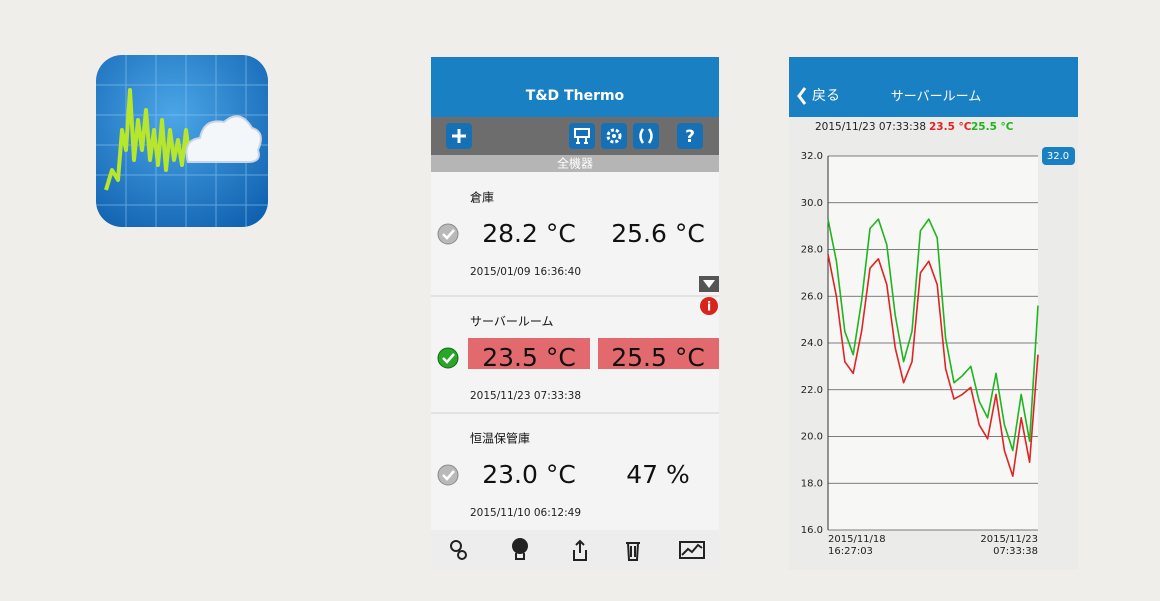 Image resolution: width=1160 pixels, height=601 pixels. Describe the element at coordinates (658, 357) in the screenshot. I see `reading: 25.5 °C` at that location.